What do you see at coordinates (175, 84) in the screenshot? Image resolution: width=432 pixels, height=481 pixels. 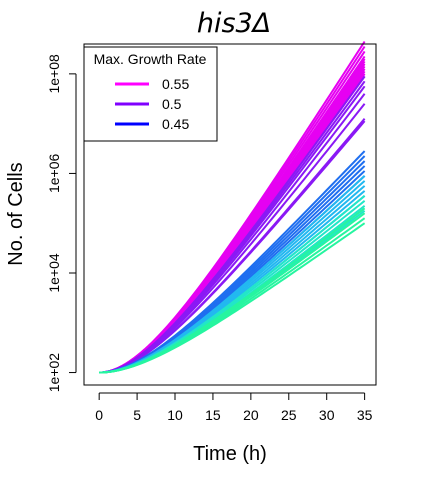 I see `legend-label: 0.55` at bounding box center [175, 84].